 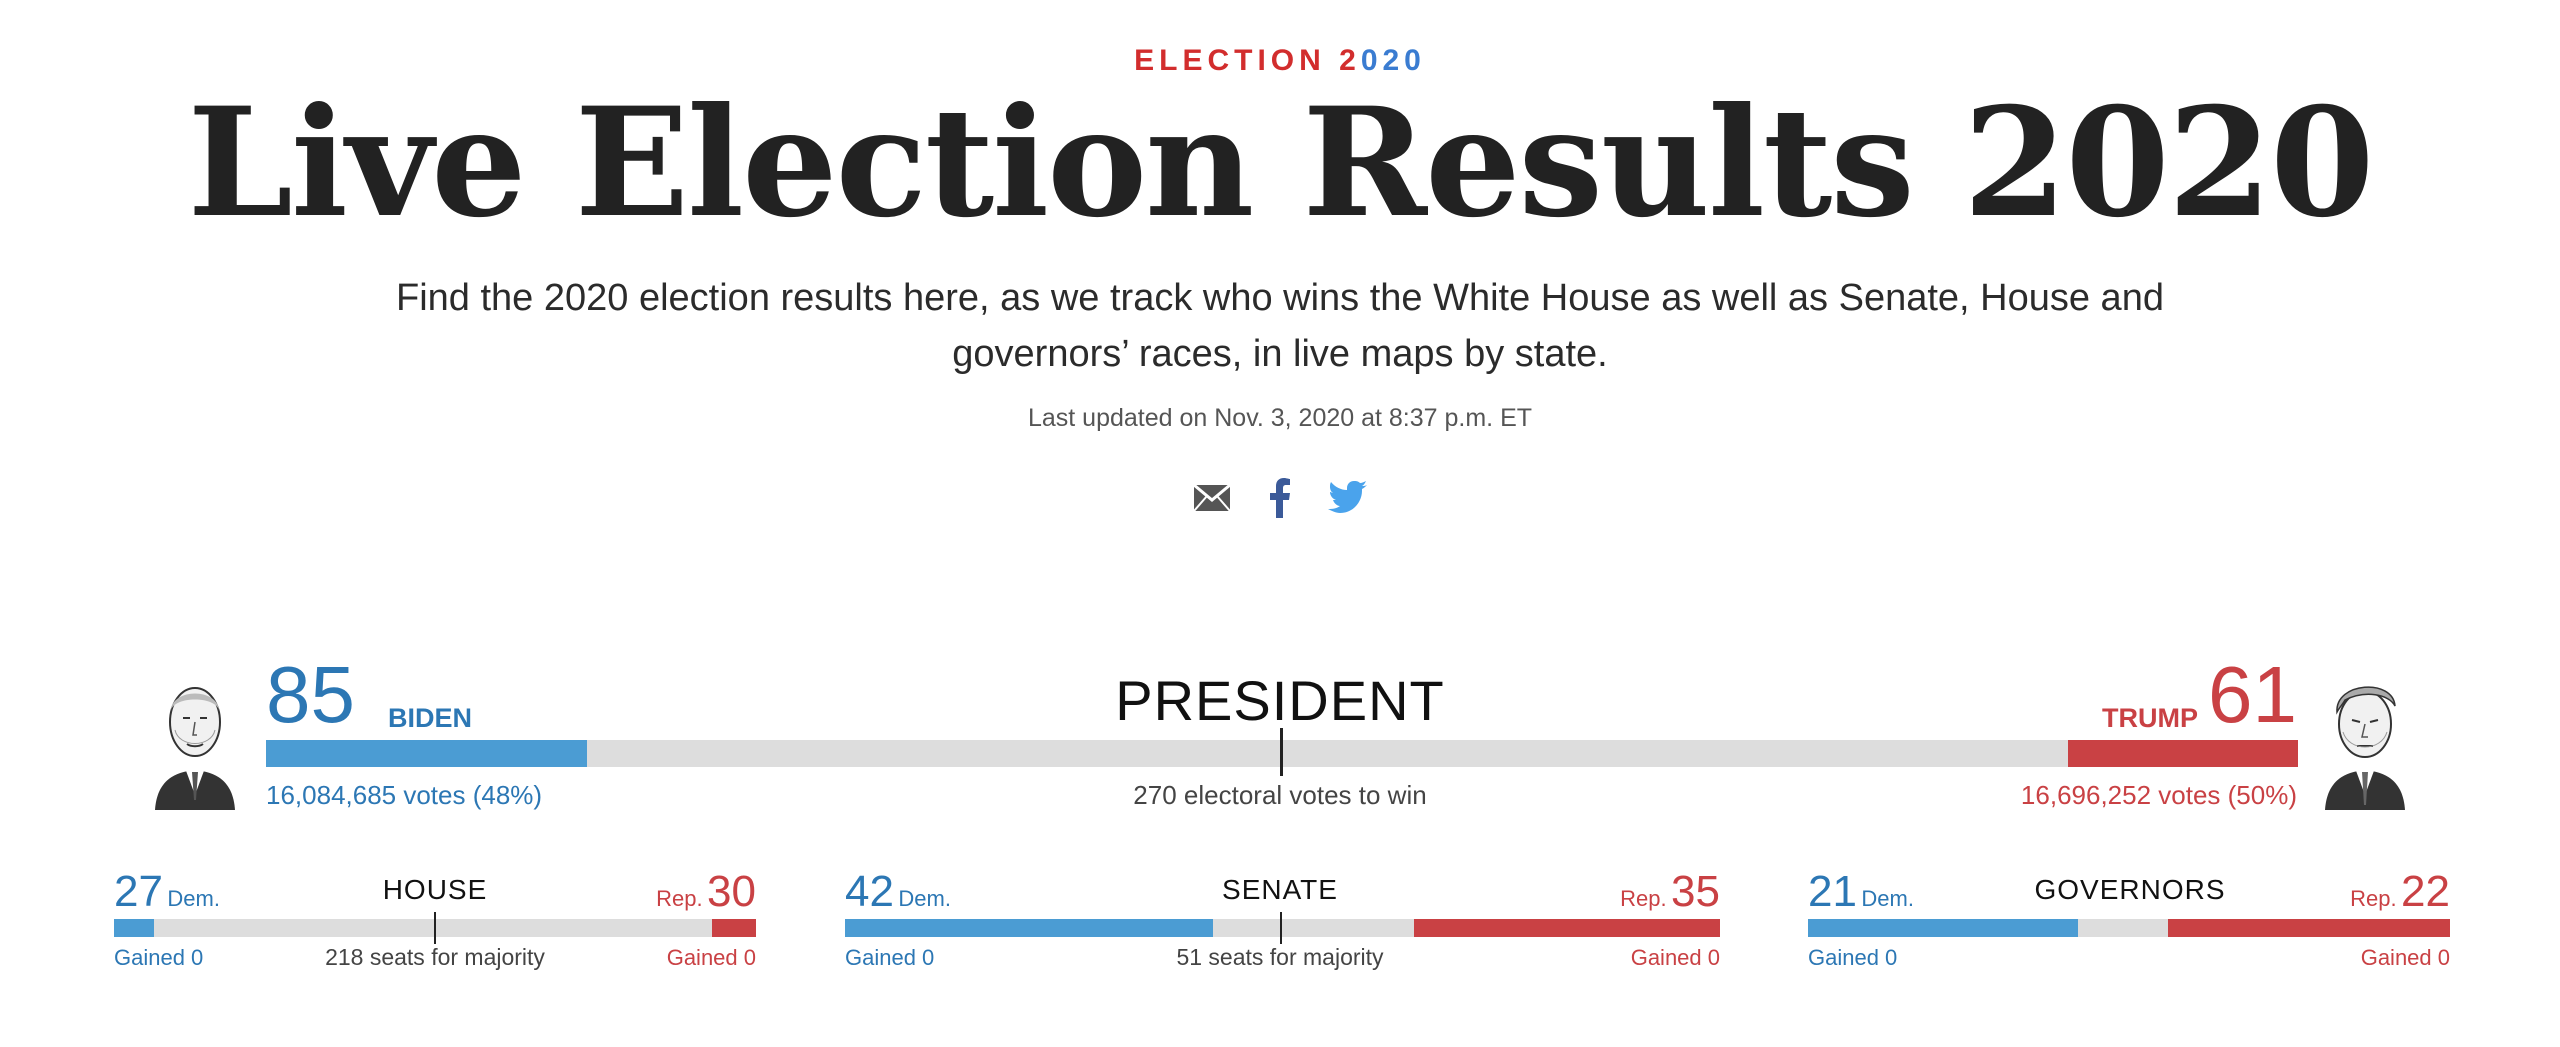 What do you see at coordinates (731, 891) in the screenshot?
I see `house-rep-count: 30` at bounding box center [731, 891].